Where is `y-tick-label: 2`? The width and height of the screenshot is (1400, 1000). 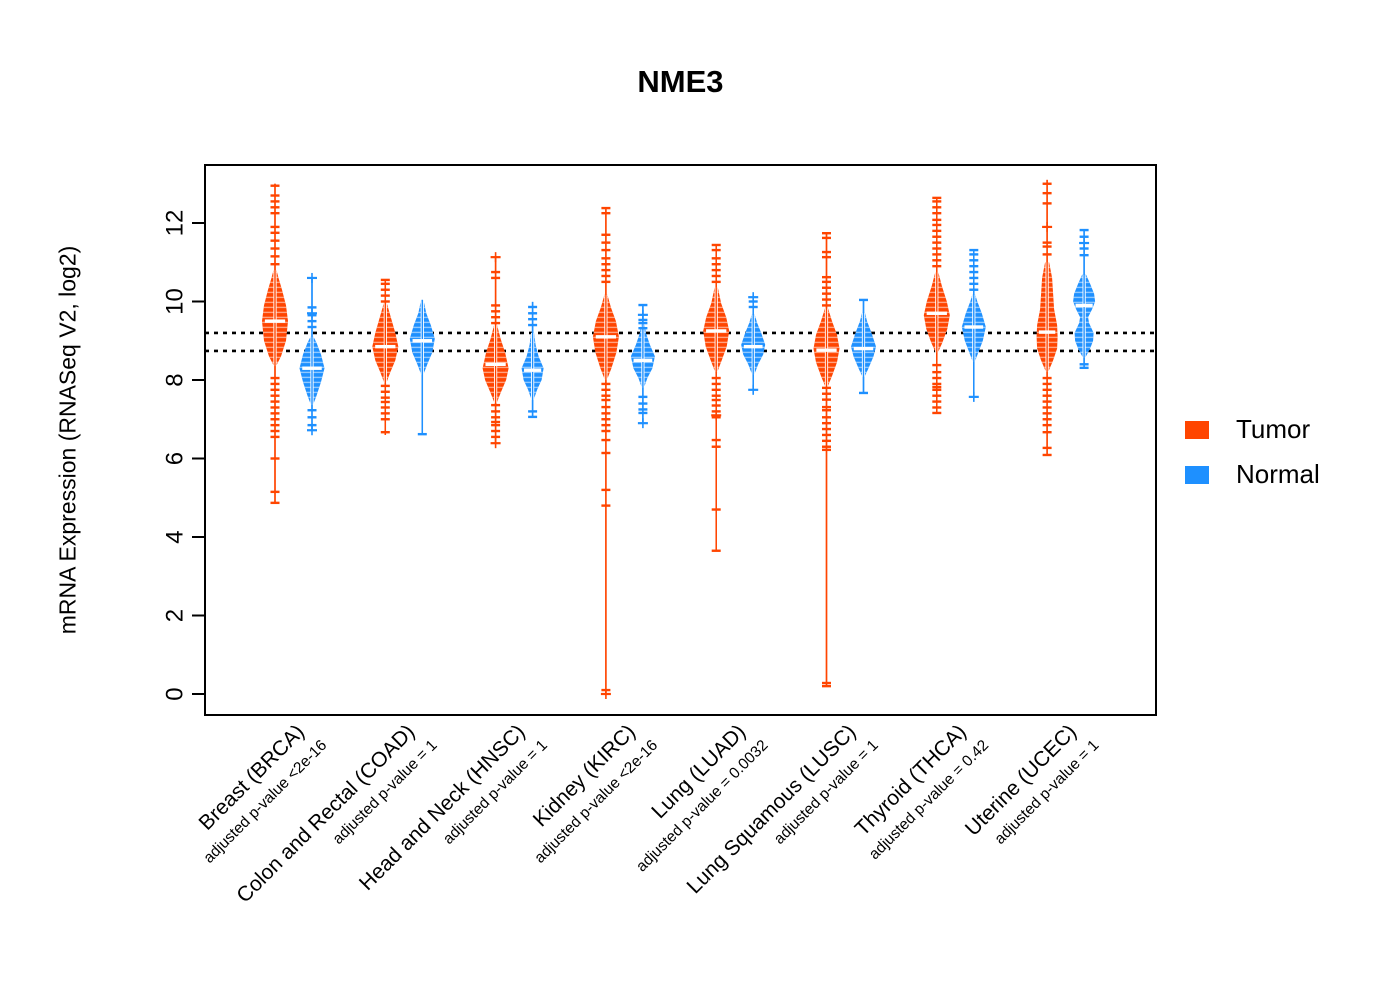
y-tick-label: 2 is located at coordinates (174, 615).